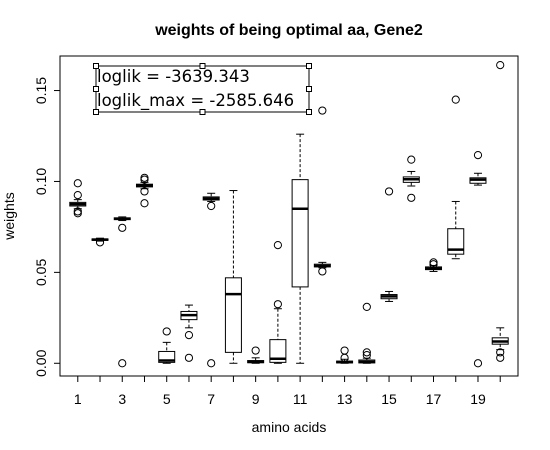  Describe the element at coordinates (287, 391) in the screenshot. I see `x-axis: 1 3 5 7 9 11 13 15 17 19` at that location.